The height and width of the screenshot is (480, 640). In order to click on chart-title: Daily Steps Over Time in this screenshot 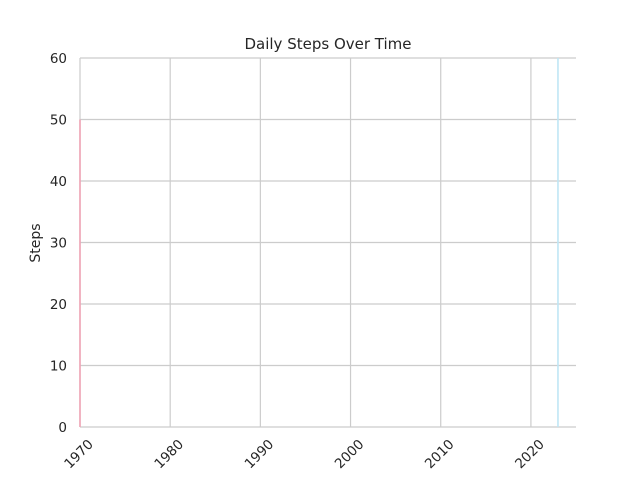, I will do `click(327, 44)`.